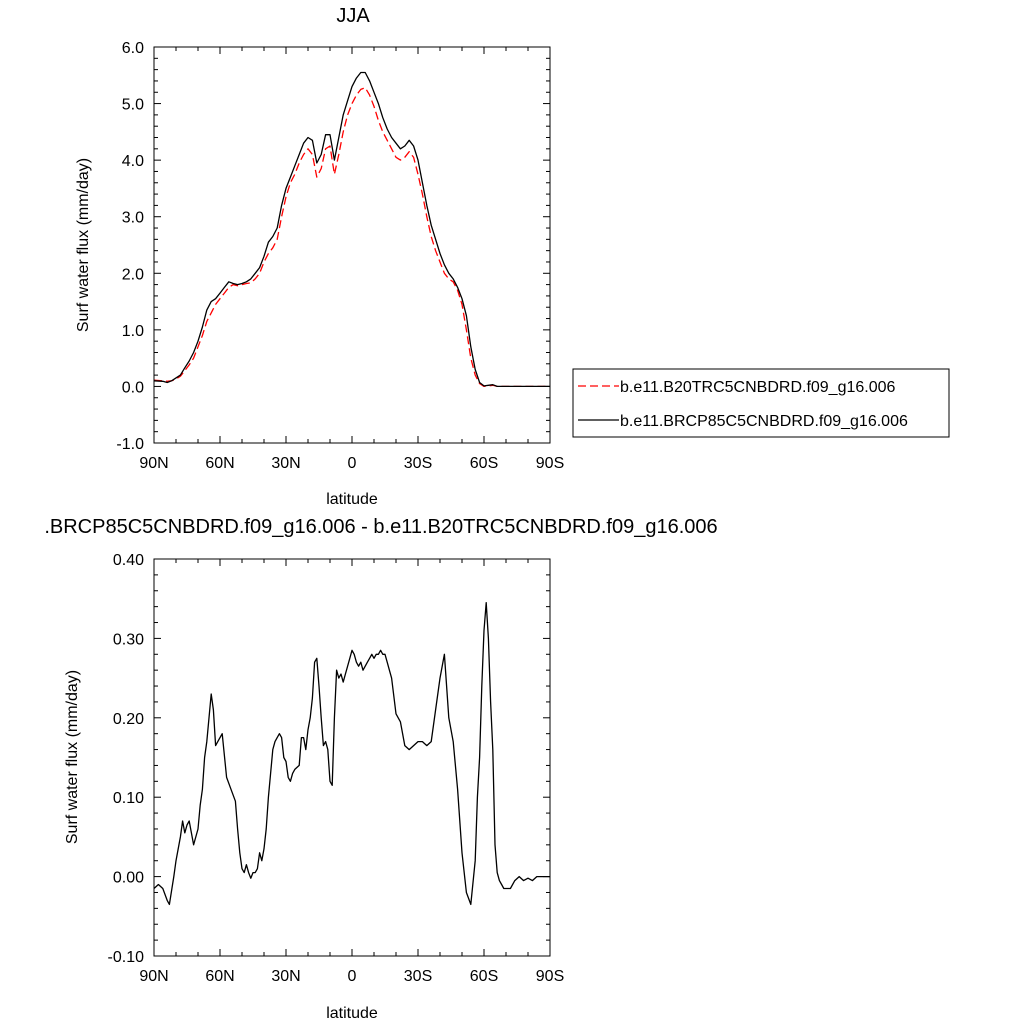  What do you see at coordinates (285, 463) in the screenshot?
I see `upper-x-tick-label: 30N` at bounding box center [285, 463].